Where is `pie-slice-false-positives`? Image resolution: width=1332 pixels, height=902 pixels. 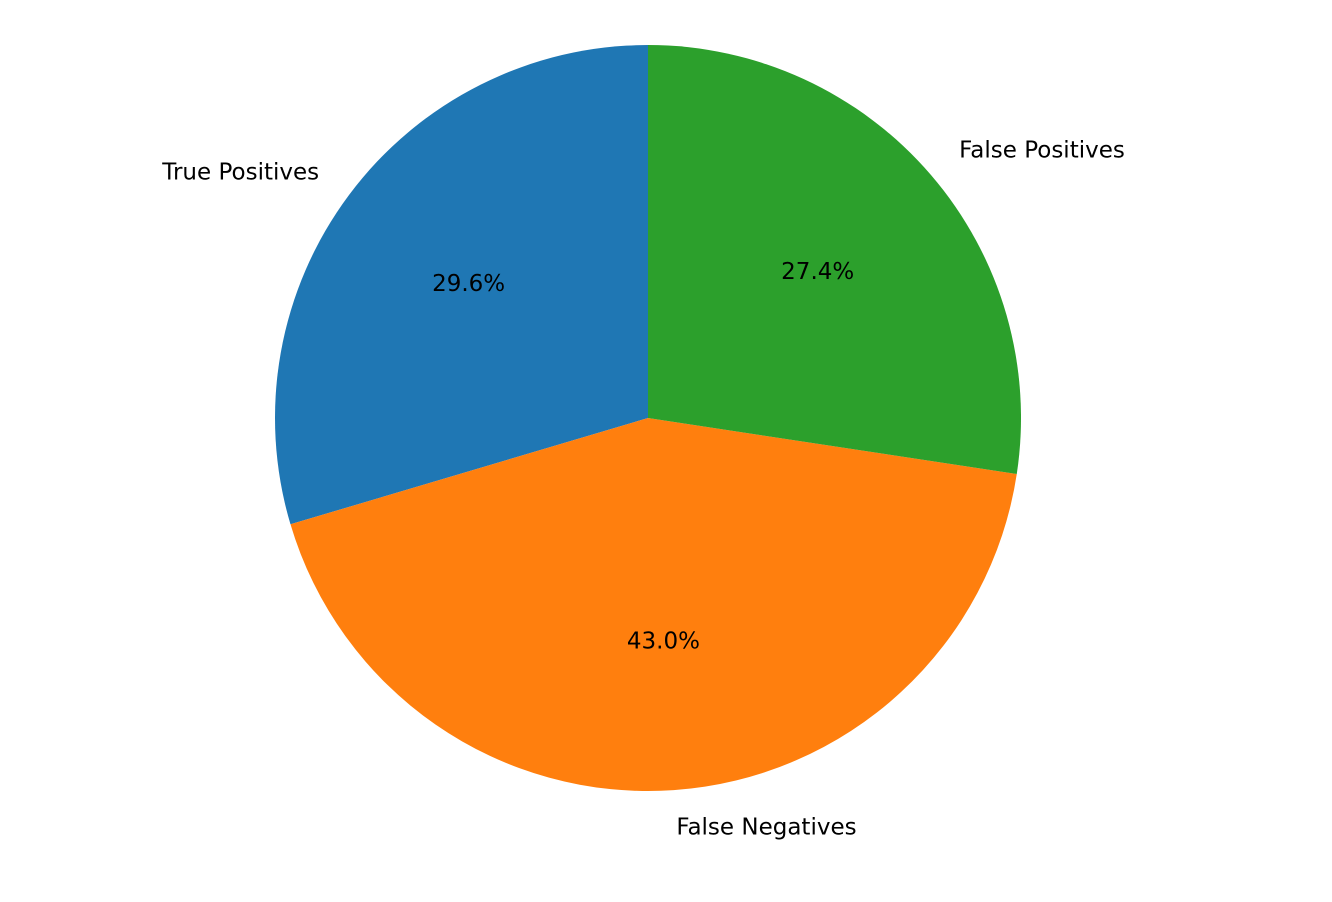 pie-slice-false-positives is located at coordinates (835, 260).